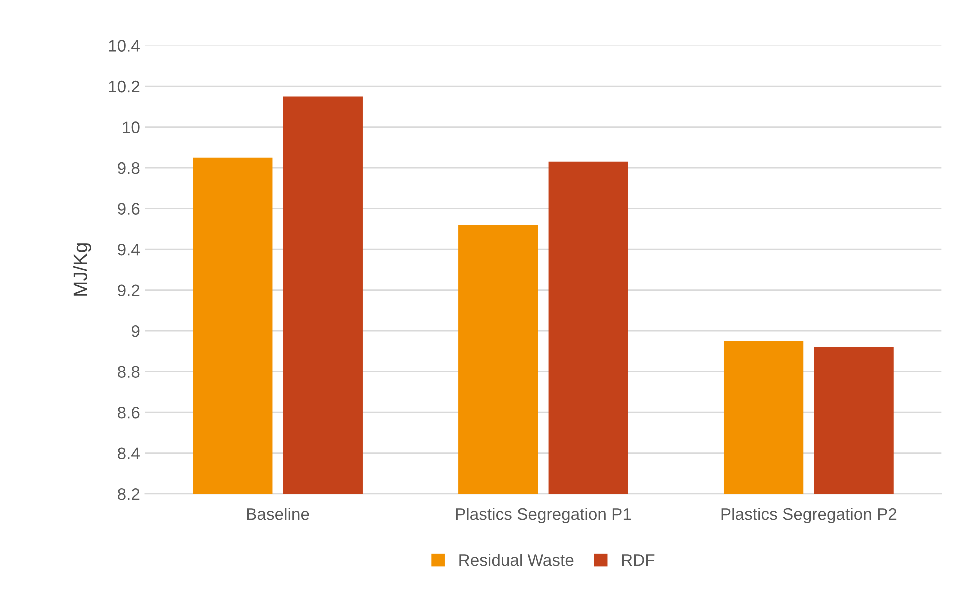  I want to click on y-tick-label: 8.2, so click(129, 494).